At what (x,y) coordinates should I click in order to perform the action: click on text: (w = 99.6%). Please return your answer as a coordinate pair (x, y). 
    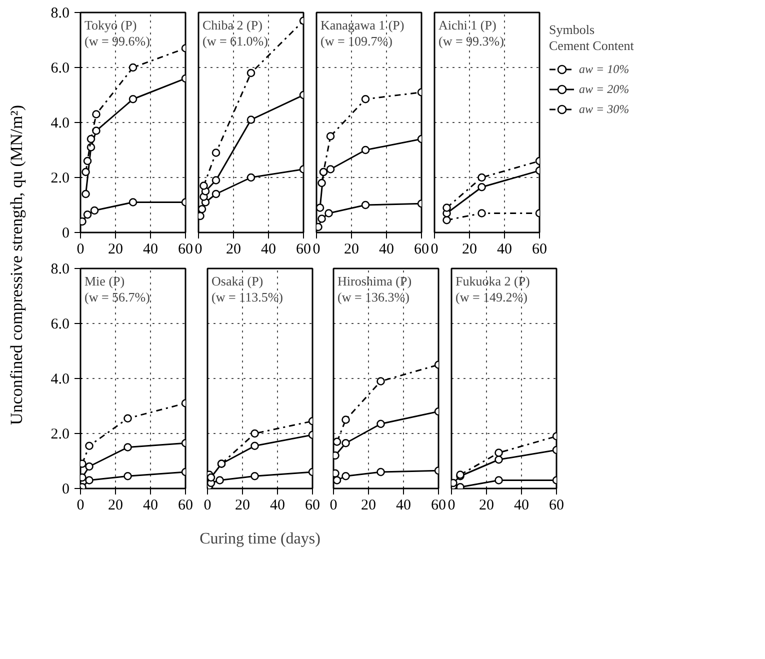
    Looking at the image, I should click on (117, 41).